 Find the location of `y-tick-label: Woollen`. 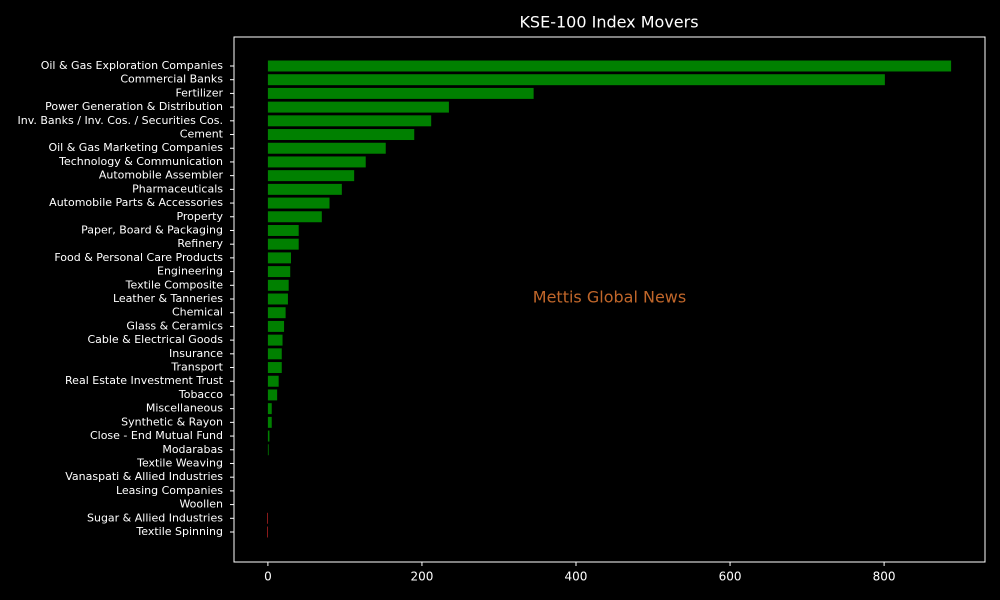

y-tick-label: Woollen is located at coordinates (201, 504).